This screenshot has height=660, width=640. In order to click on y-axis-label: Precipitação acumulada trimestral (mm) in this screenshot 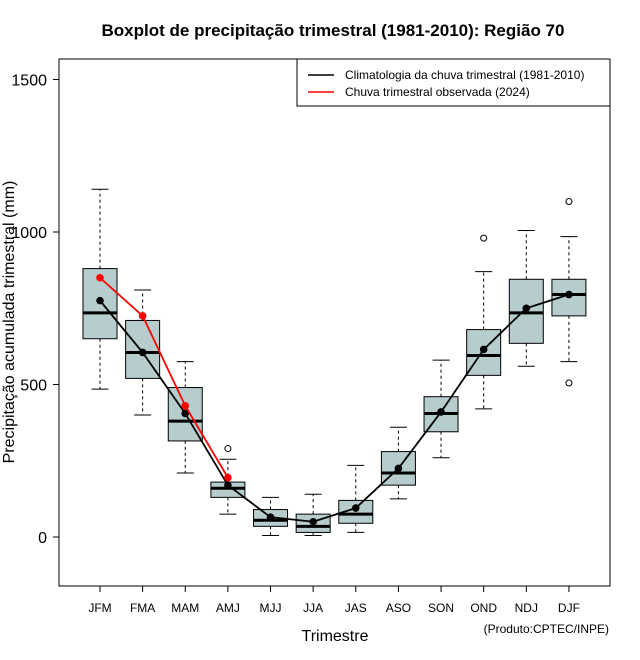, I will do `click(9, 322)`.